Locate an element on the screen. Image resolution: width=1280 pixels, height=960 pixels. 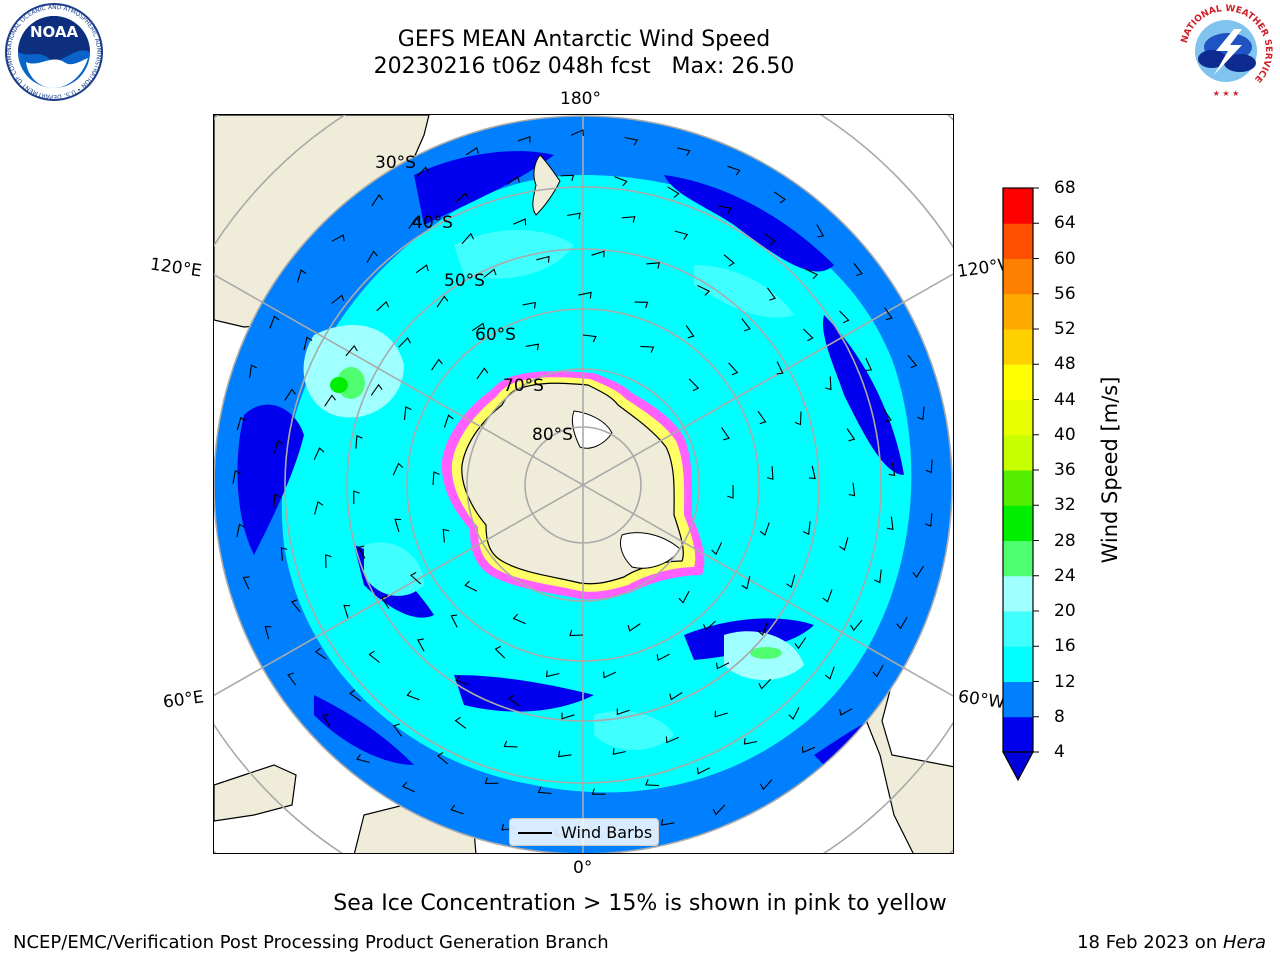
lon-label-0: 0° is located at coordinates (583, 868).